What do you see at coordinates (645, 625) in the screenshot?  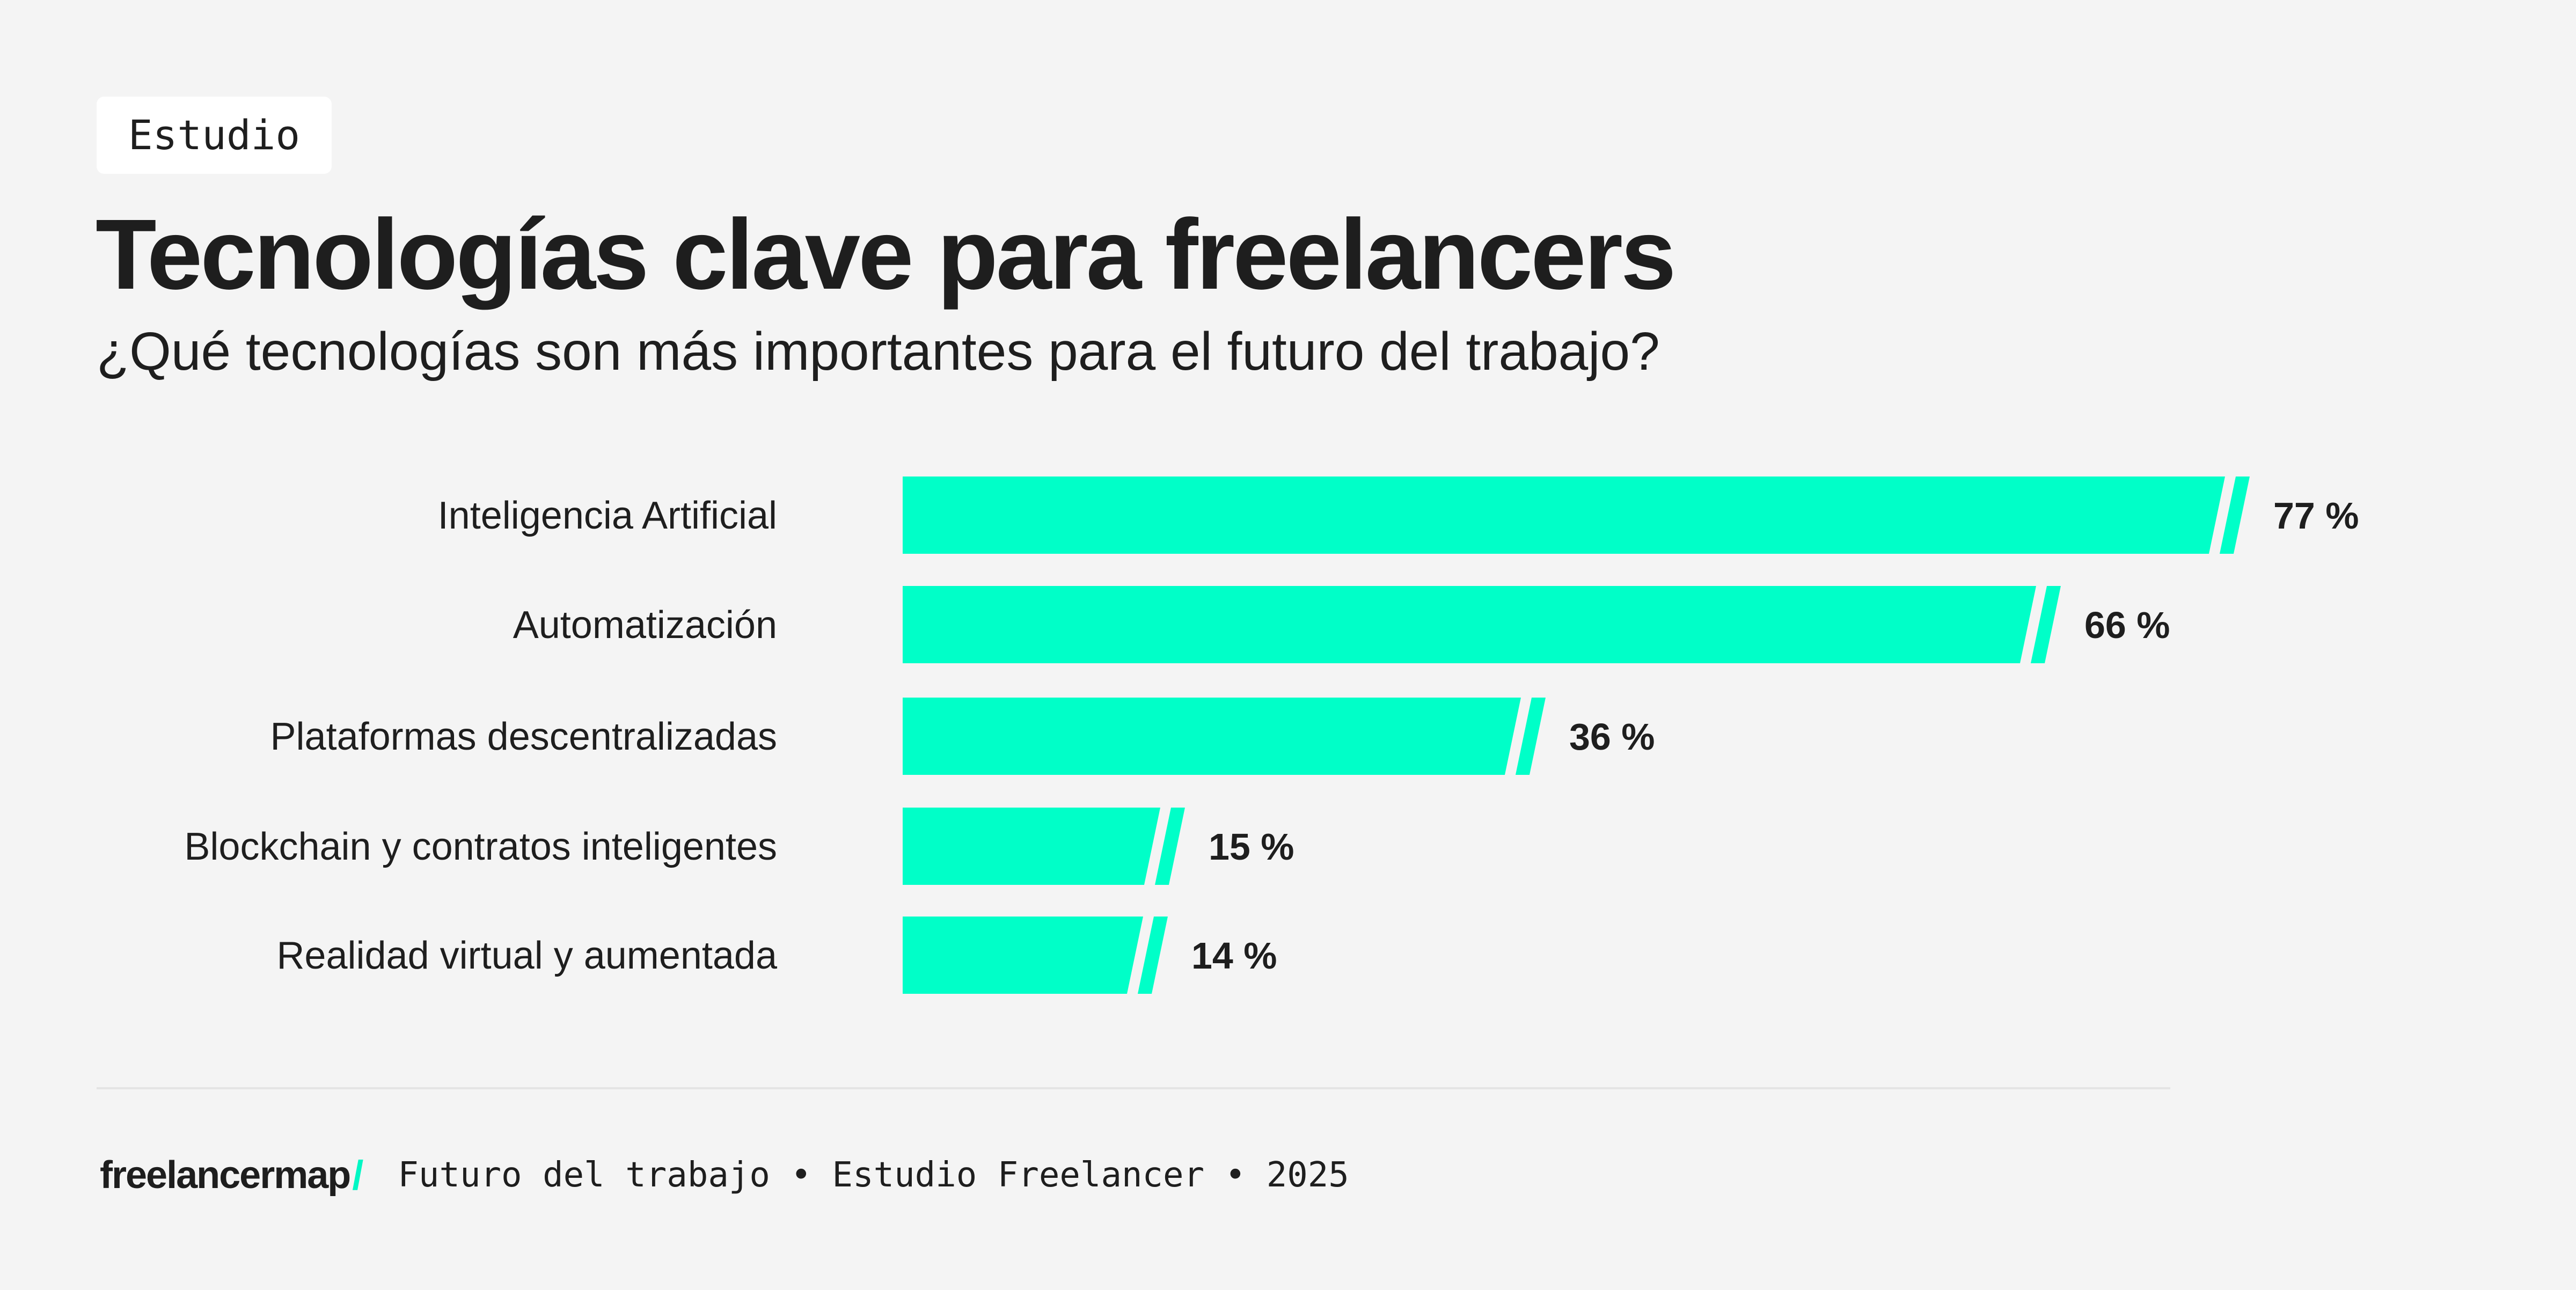 I see `category-label: Automatización` at bounding box center [645, 625].